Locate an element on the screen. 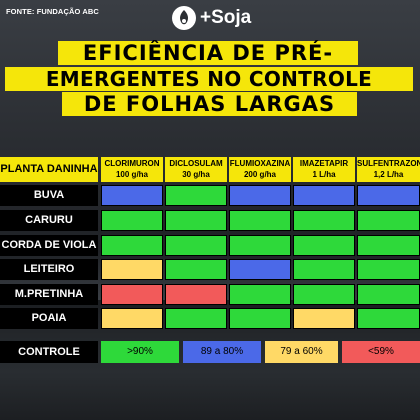 This screenshot has height=420, width=420. row-label: M.PRETINHA is located at coordinates (49, 294).